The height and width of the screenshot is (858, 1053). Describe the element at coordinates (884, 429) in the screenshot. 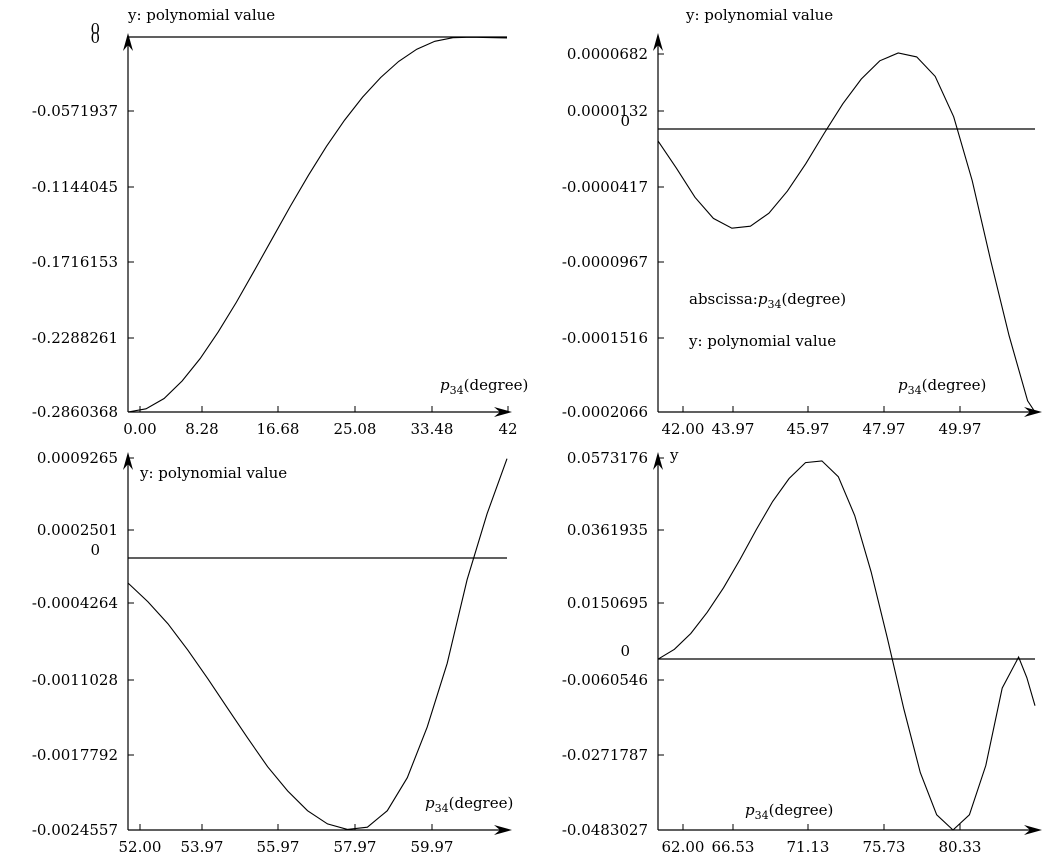

I see `x-tick-label: 47.97` at that location.